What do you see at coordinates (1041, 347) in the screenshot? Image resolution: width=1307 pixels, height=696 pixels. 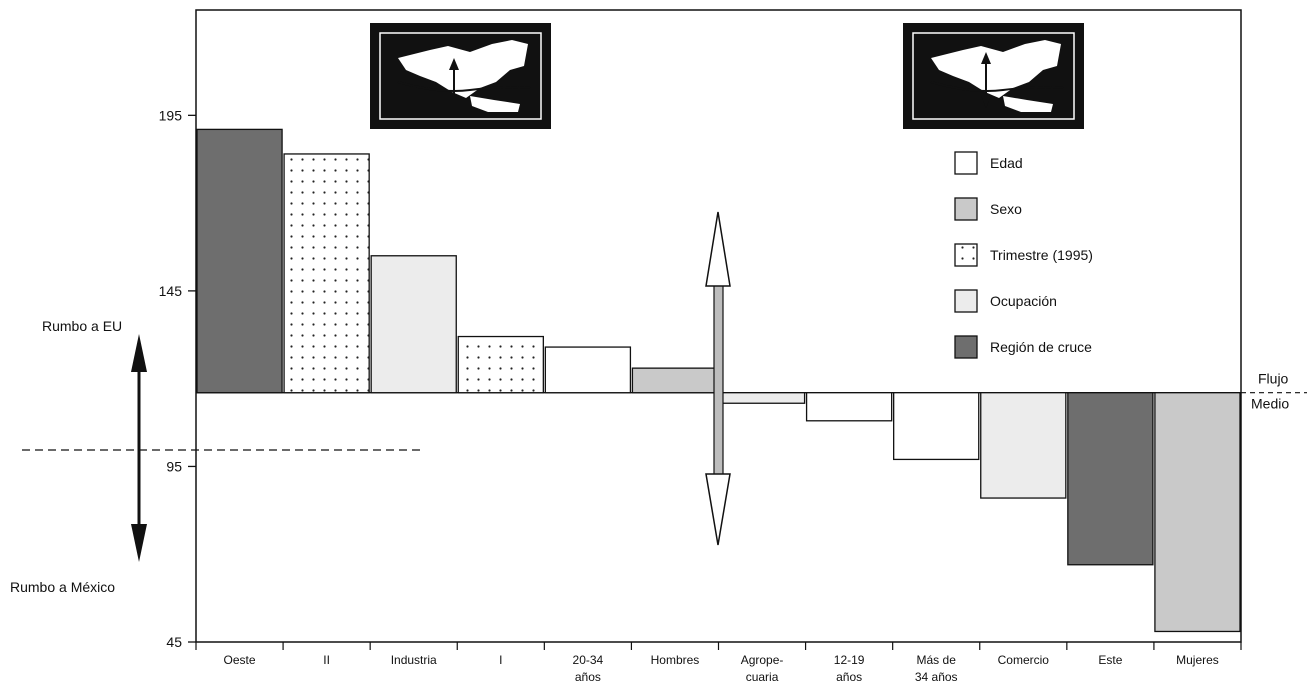 I see `legend-label: Región de cruce` at bounding box center [1041, 347].